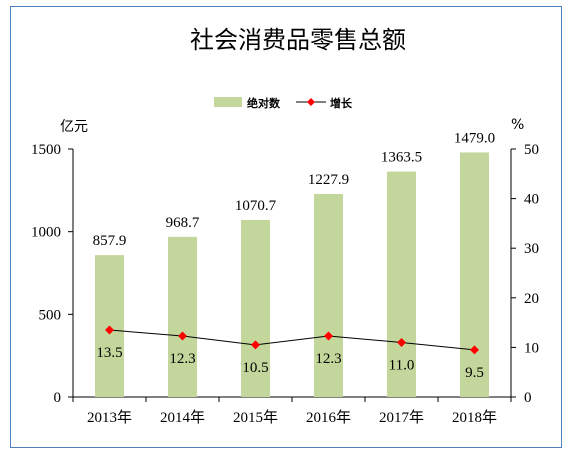  Describe the element at coordinates (531, 249) in the screenshot. I see `y-right-tick-label: 30` at that location.